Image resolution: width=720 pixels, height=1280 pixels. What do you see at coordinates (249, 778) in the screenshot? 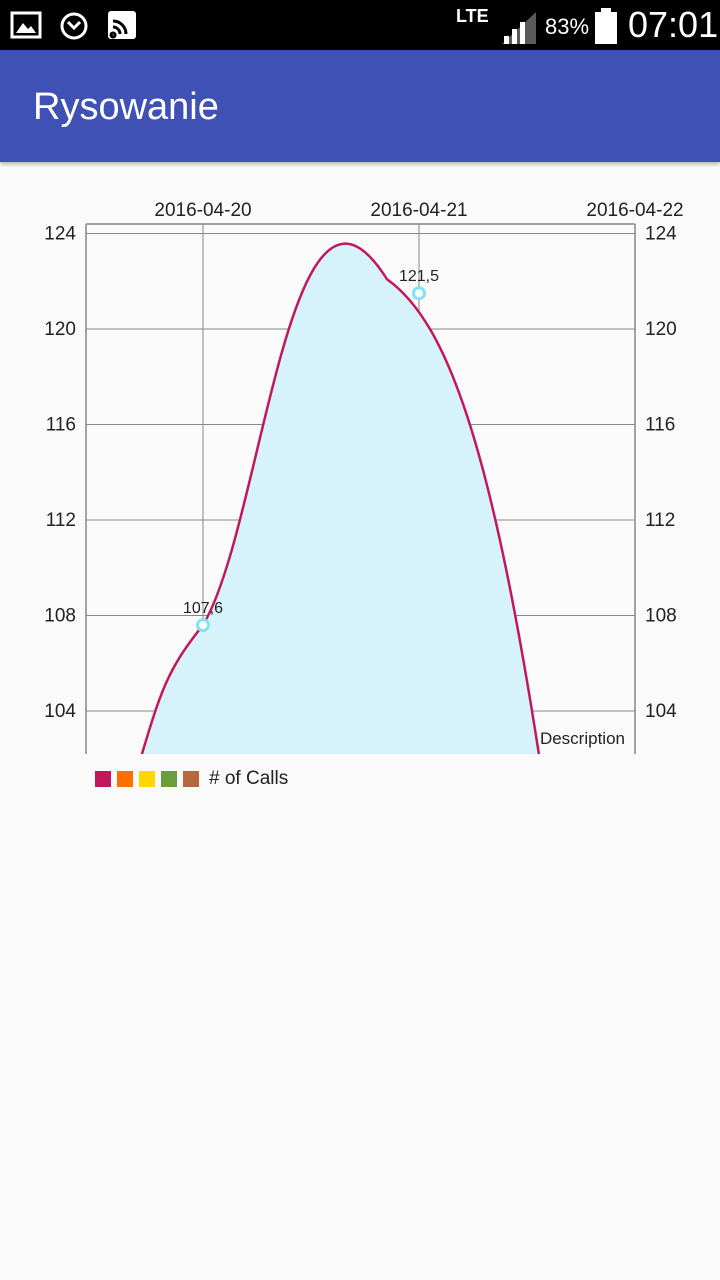
I see `legend-label: # of Calls` at bounding box center [249, 778].